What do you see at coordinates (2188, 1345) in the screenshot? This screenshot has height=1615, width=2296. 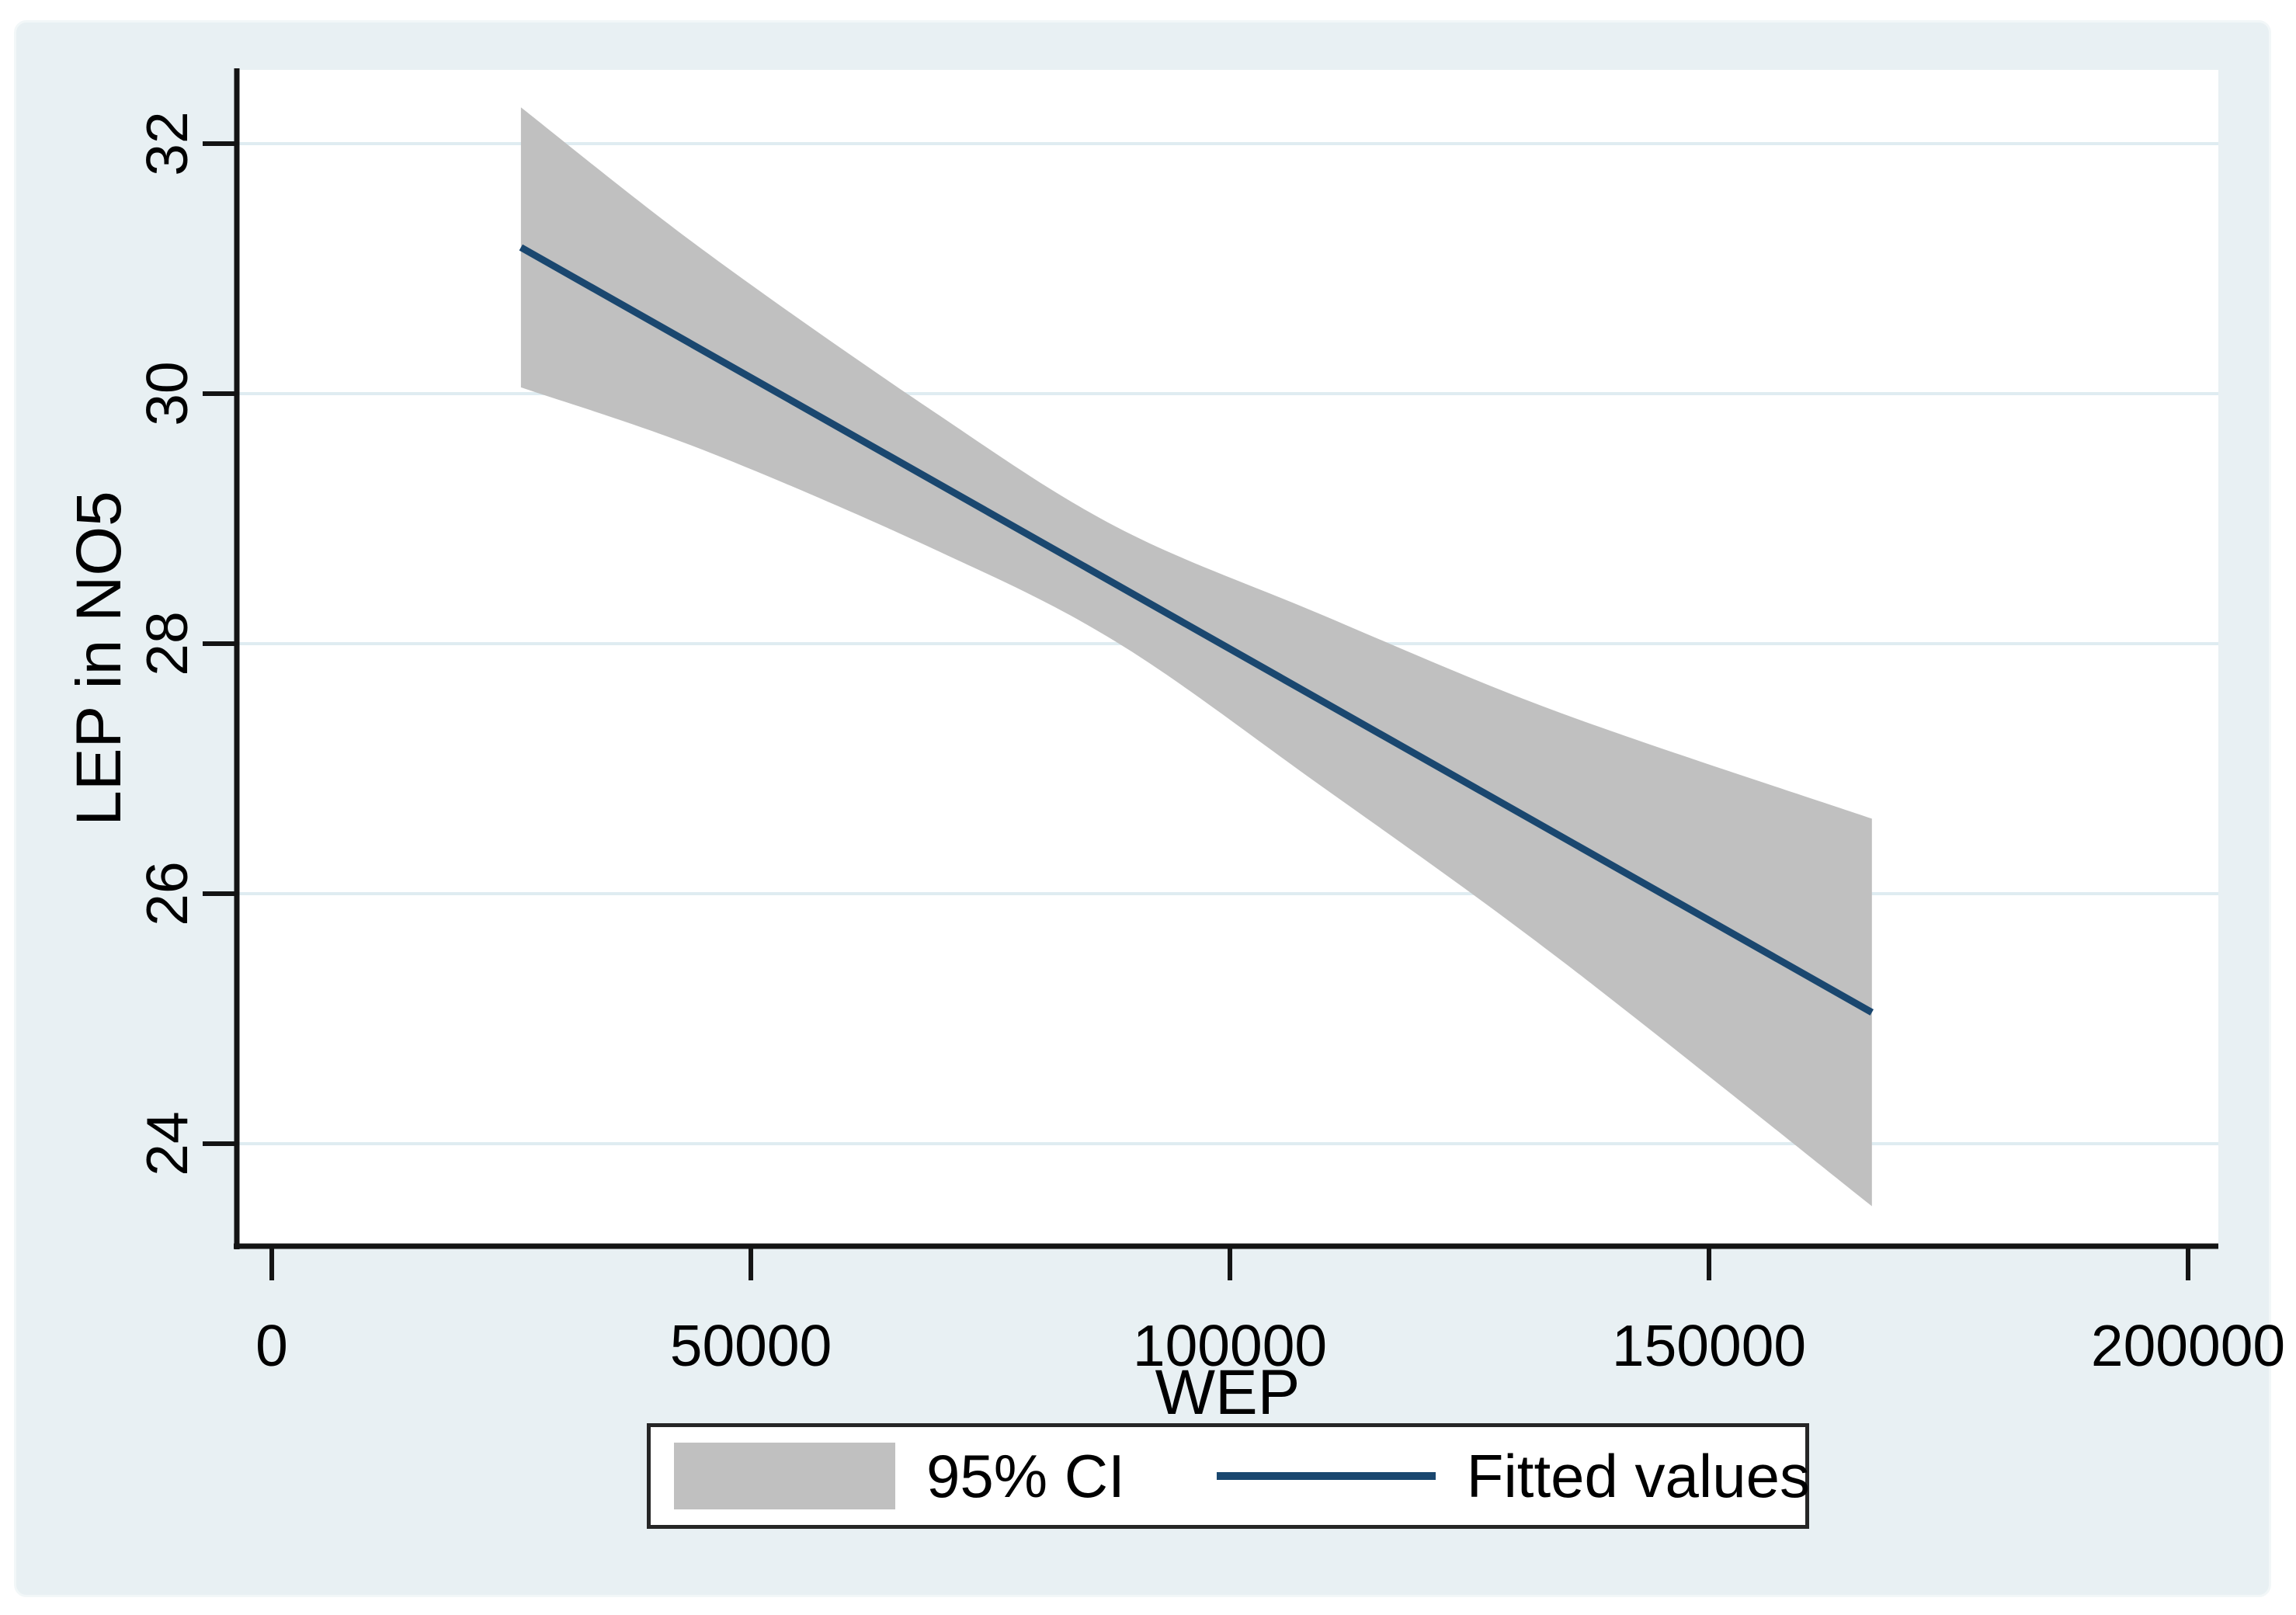 I see `x-tick-label-200000: 200000` at bounding box center [2188, 1345].